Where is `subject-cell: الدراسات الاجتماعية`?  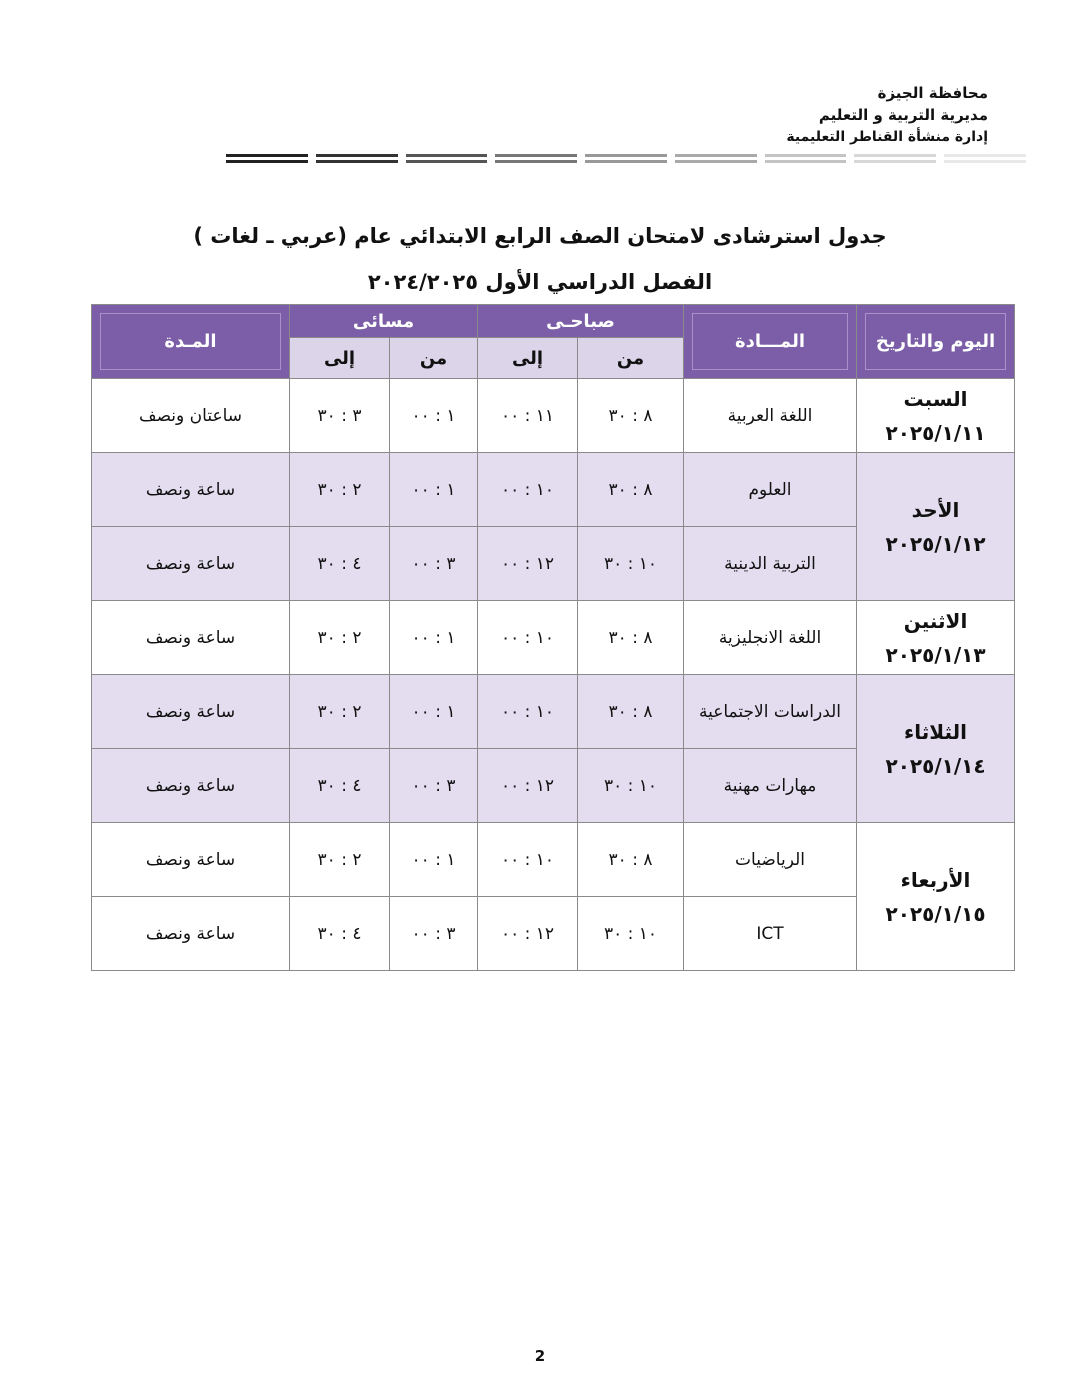 subject-cell: الدراسات الاجتماعية is located at coordinates (770, 711).